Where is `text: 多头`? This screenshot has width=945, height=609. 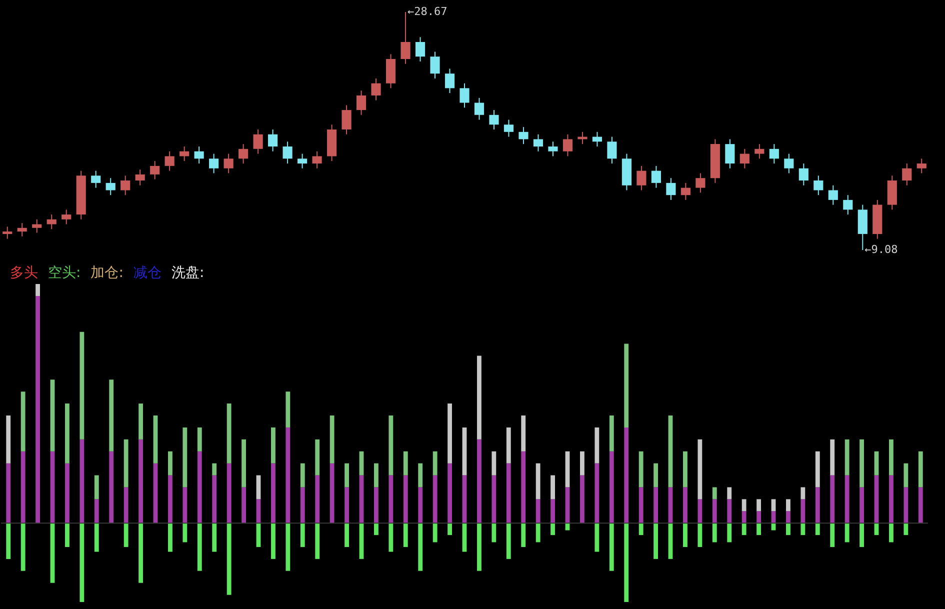
text: 多头 is located at coordinates (24, 273).